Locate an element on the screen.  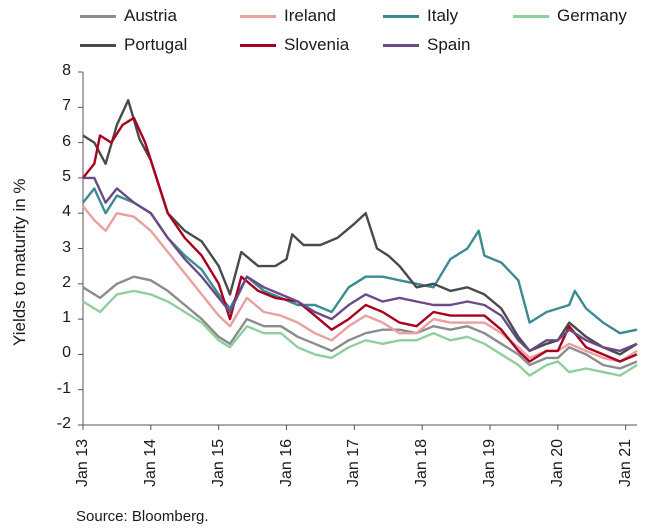
x-tick-label: Jan 18 is located at coordinates (422, 462).